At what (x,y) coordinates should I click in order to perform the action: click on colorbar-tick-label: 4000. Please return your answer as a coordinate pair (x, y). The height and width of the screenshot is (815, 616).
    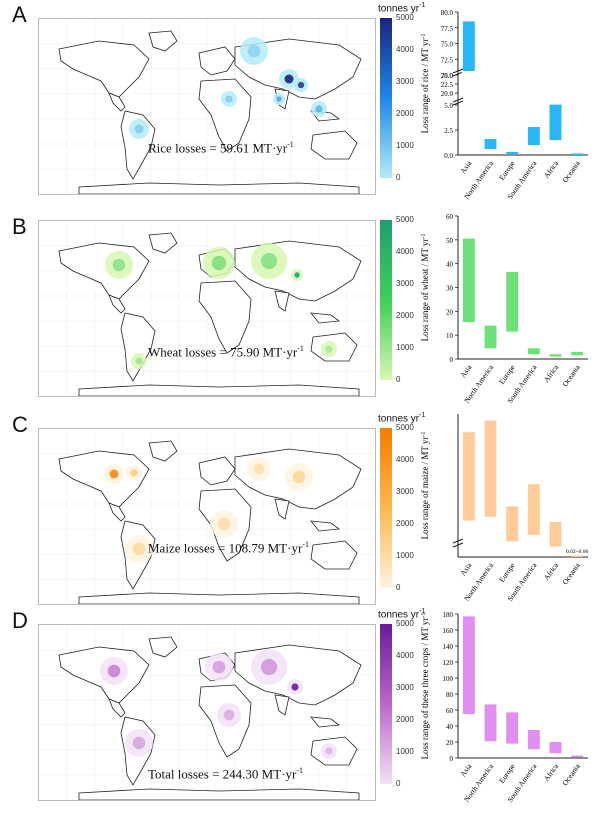
    Looking at the image, I should click on (405, 459).